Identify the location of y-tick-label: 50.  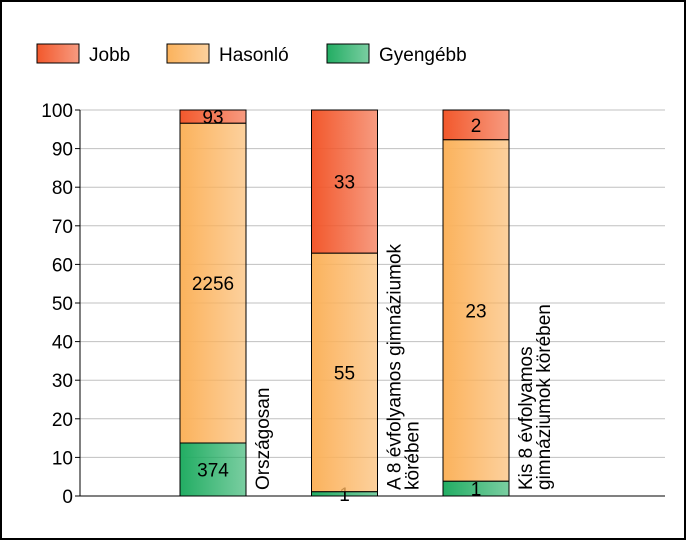
(62, 304).